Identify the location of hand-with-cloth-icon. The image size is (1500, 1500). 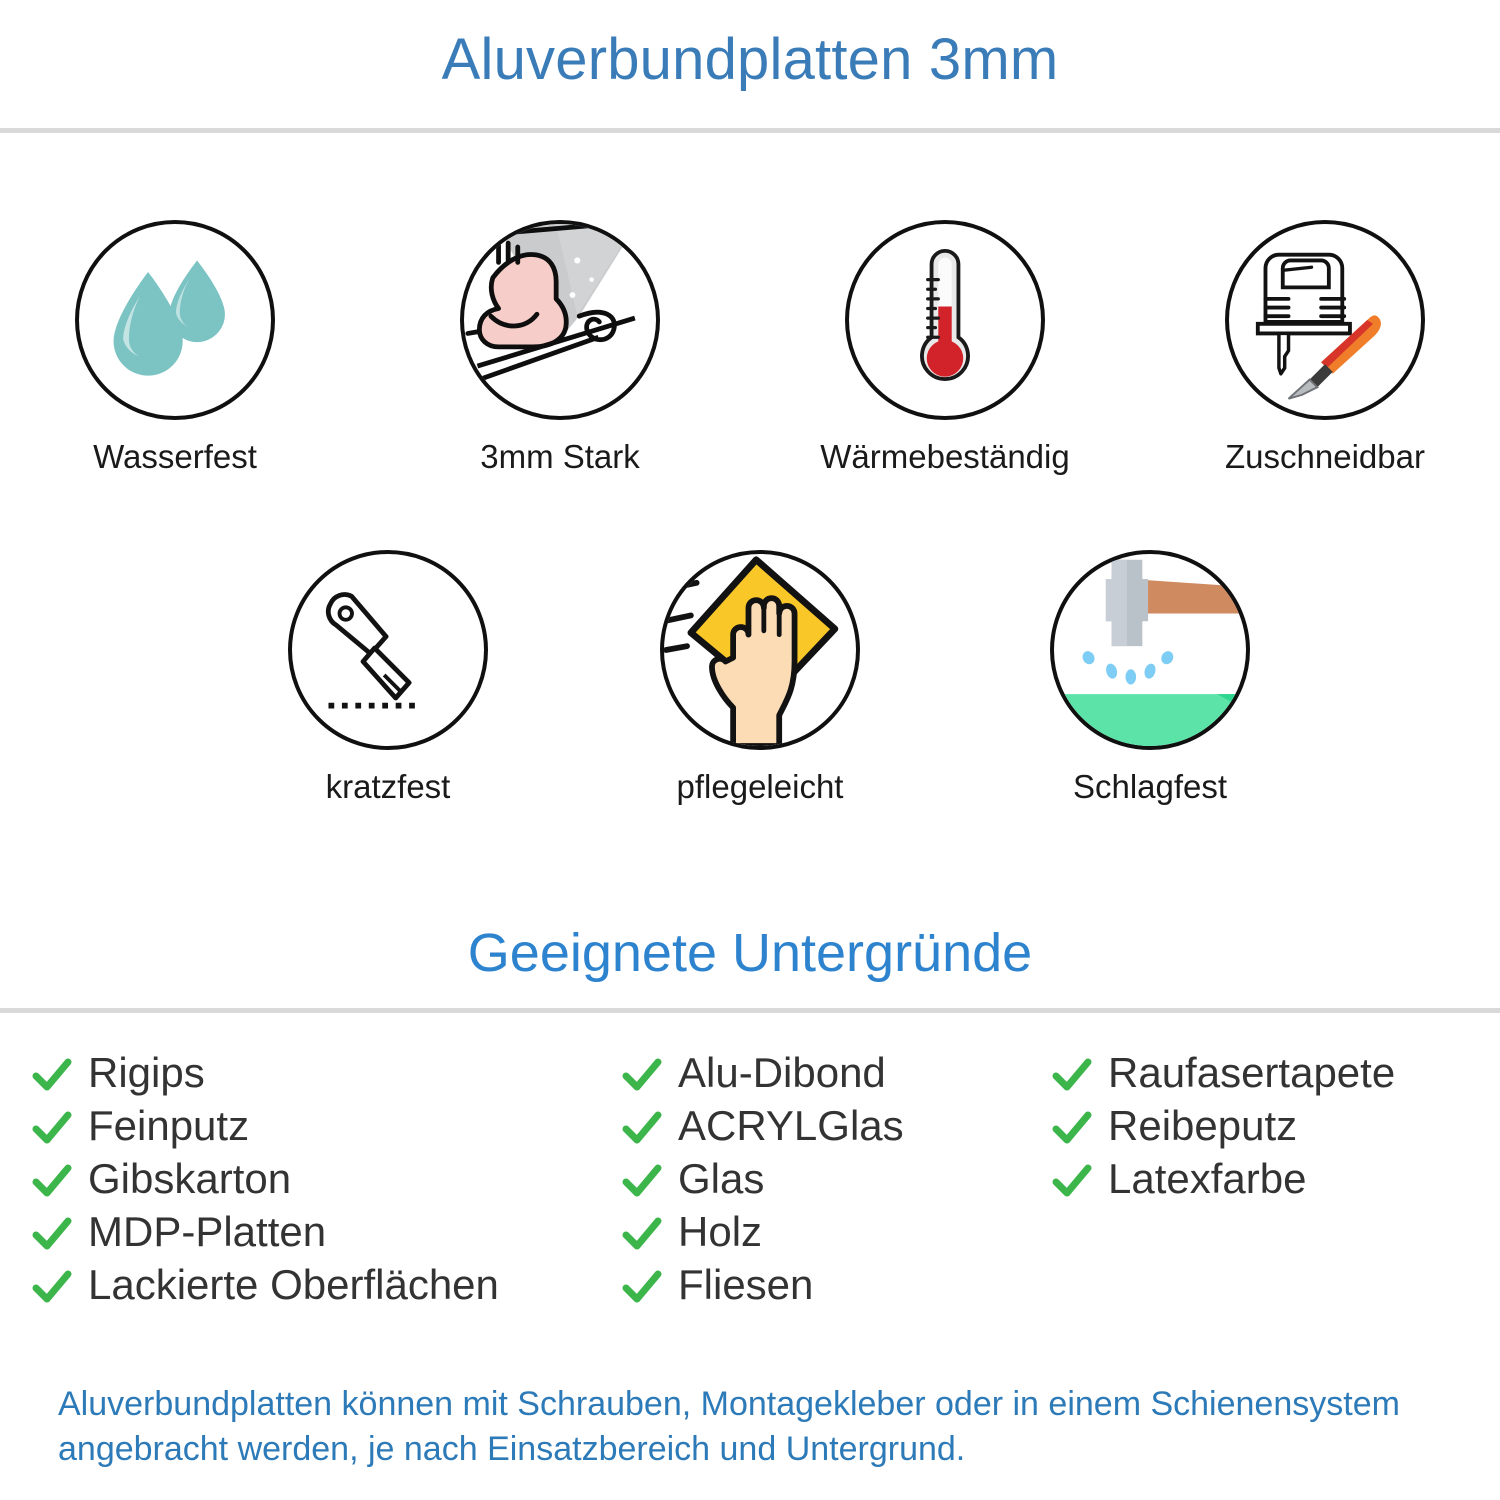
(751, 651).